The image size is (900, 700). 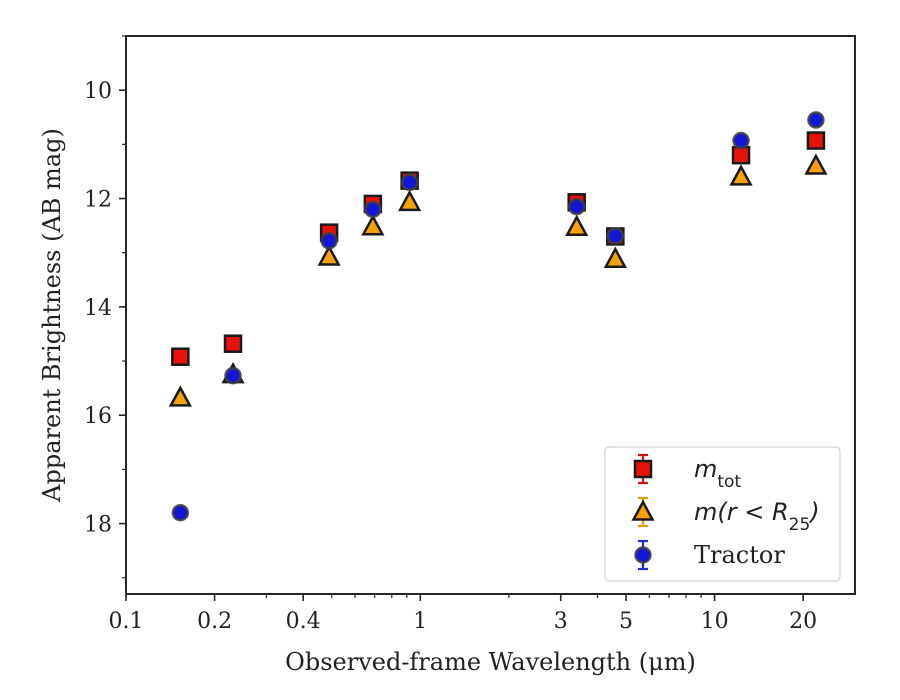 What do you see at coordinates (98, 91) in the screenshot?
I see `y-tick-label: 10` at bounding box center [98, 91].